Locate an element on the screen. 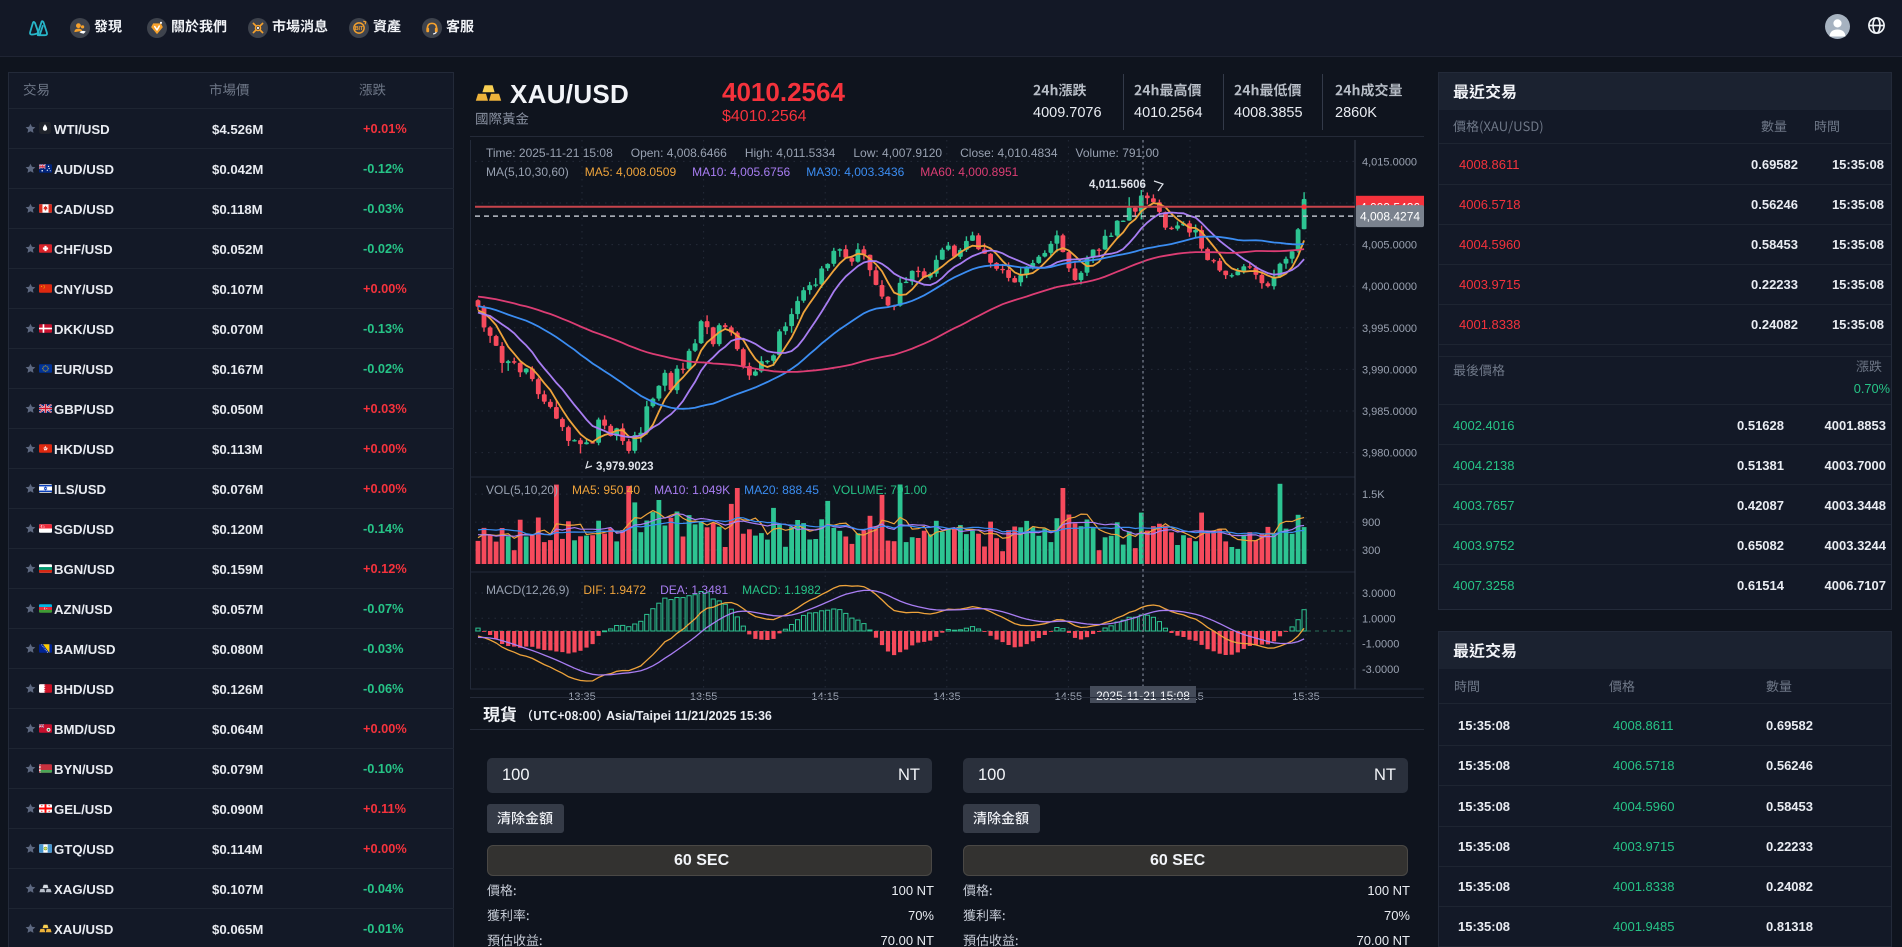  svg-text: 3,979.9023 is located at coordinates (625, 467).